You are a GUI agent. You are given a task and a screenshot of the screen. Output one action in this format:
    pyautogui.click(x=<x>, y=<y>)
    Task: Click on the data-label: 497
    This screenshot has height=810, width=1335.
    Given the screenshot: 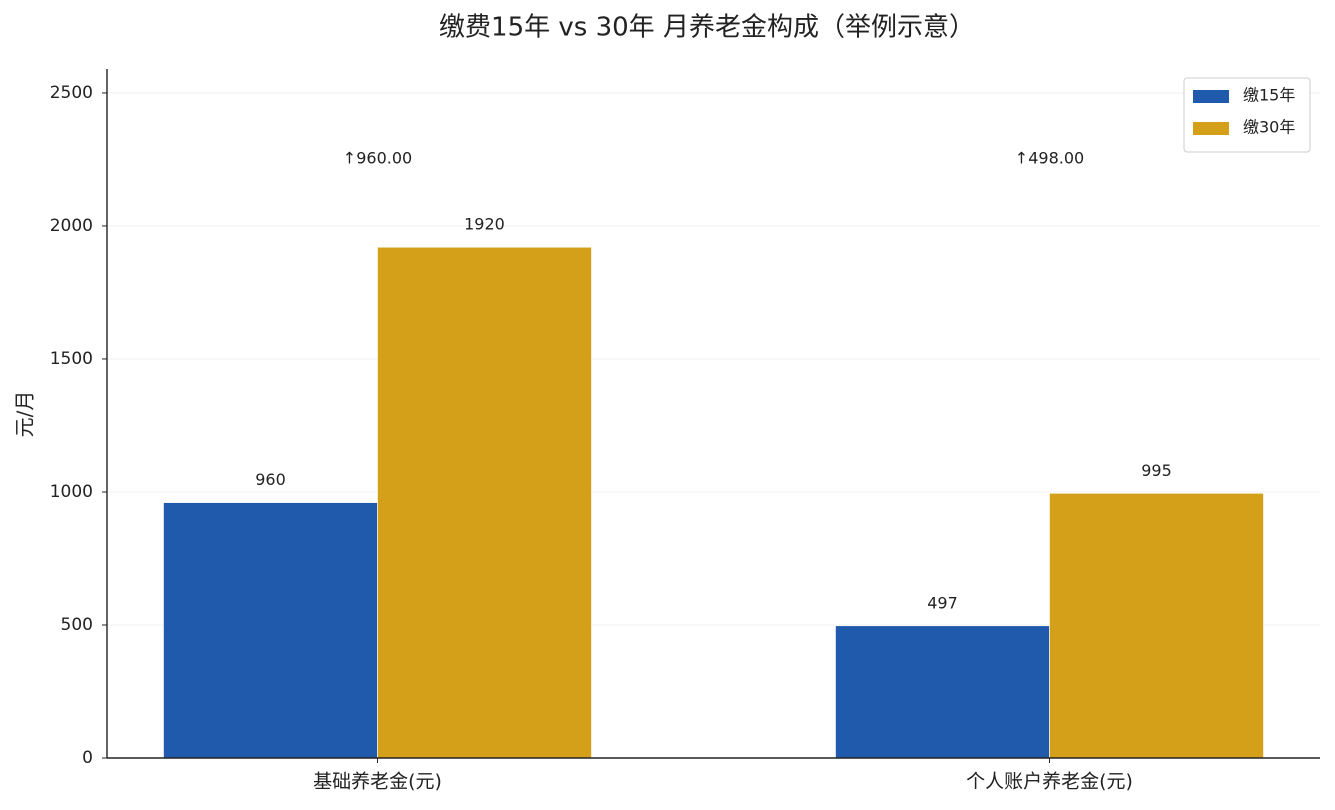 What is the action you would take?
    pyautogui.click(x=942, y=602)
    